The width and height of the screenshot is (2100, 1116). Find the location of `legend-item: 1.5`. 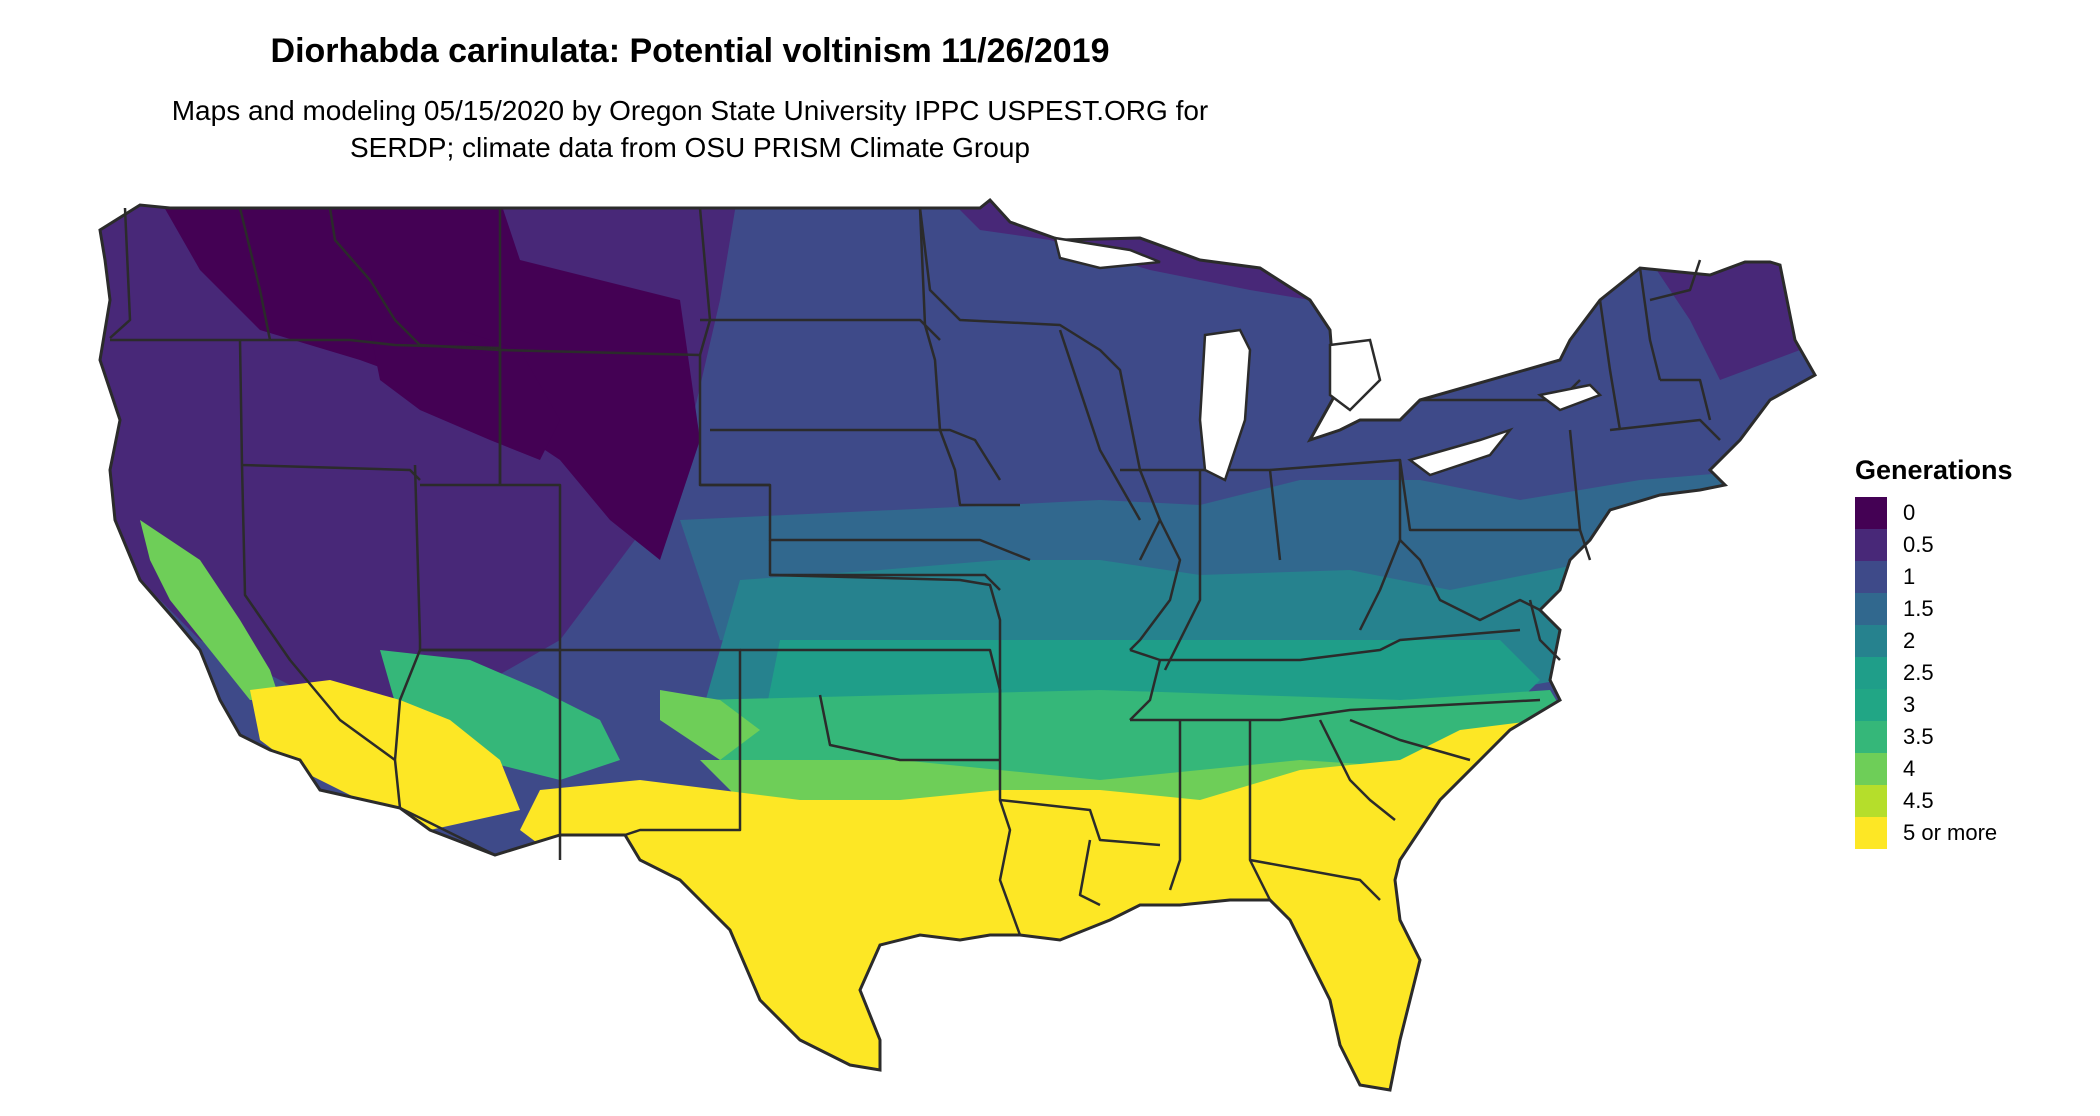

legend-item: 1.5 is located at coordinates (1934, 609).